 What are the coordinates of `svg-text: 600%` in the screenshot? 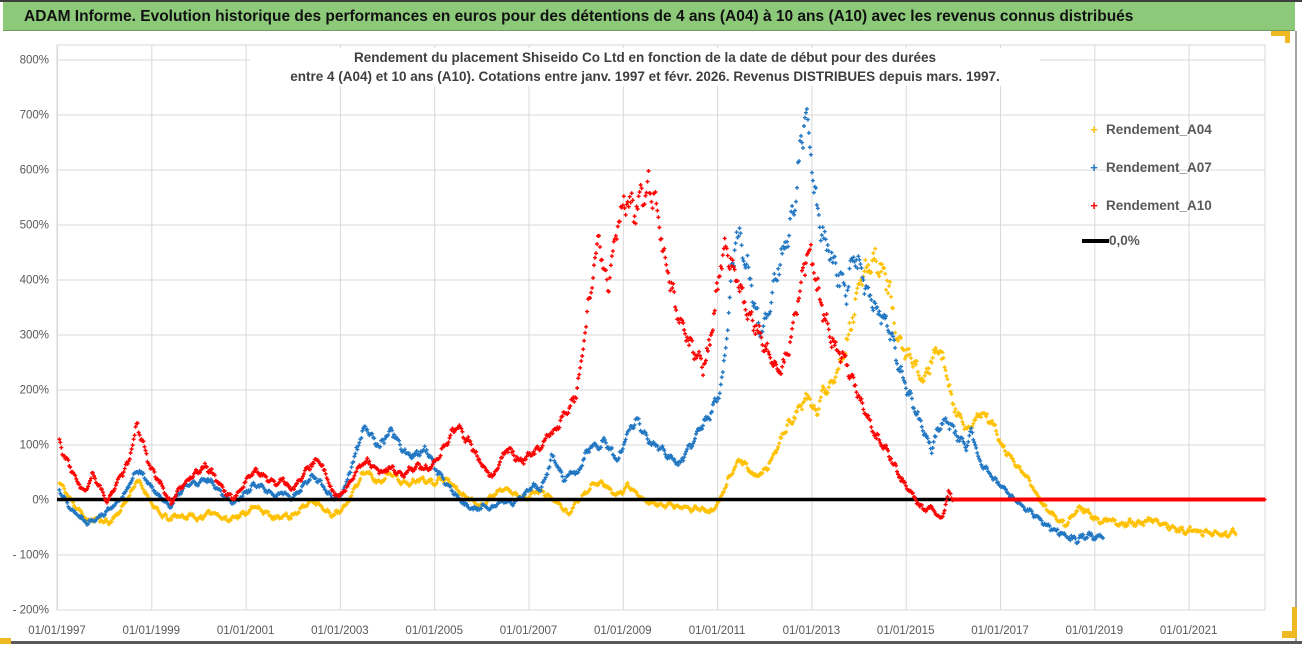 It's located at (34, 171).